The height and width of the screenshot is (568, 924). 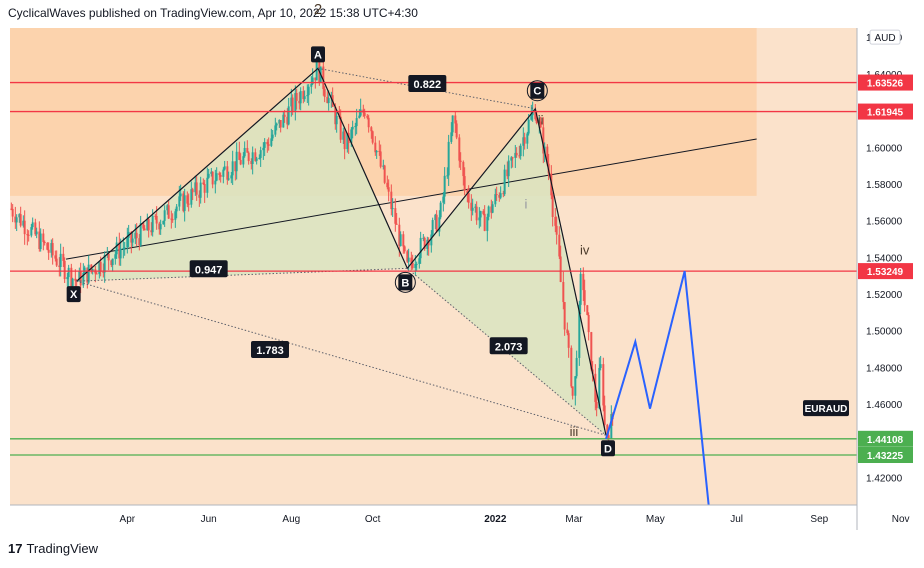 I want to click on y-tick-label: 1.46000, so click(x=884, y=405).